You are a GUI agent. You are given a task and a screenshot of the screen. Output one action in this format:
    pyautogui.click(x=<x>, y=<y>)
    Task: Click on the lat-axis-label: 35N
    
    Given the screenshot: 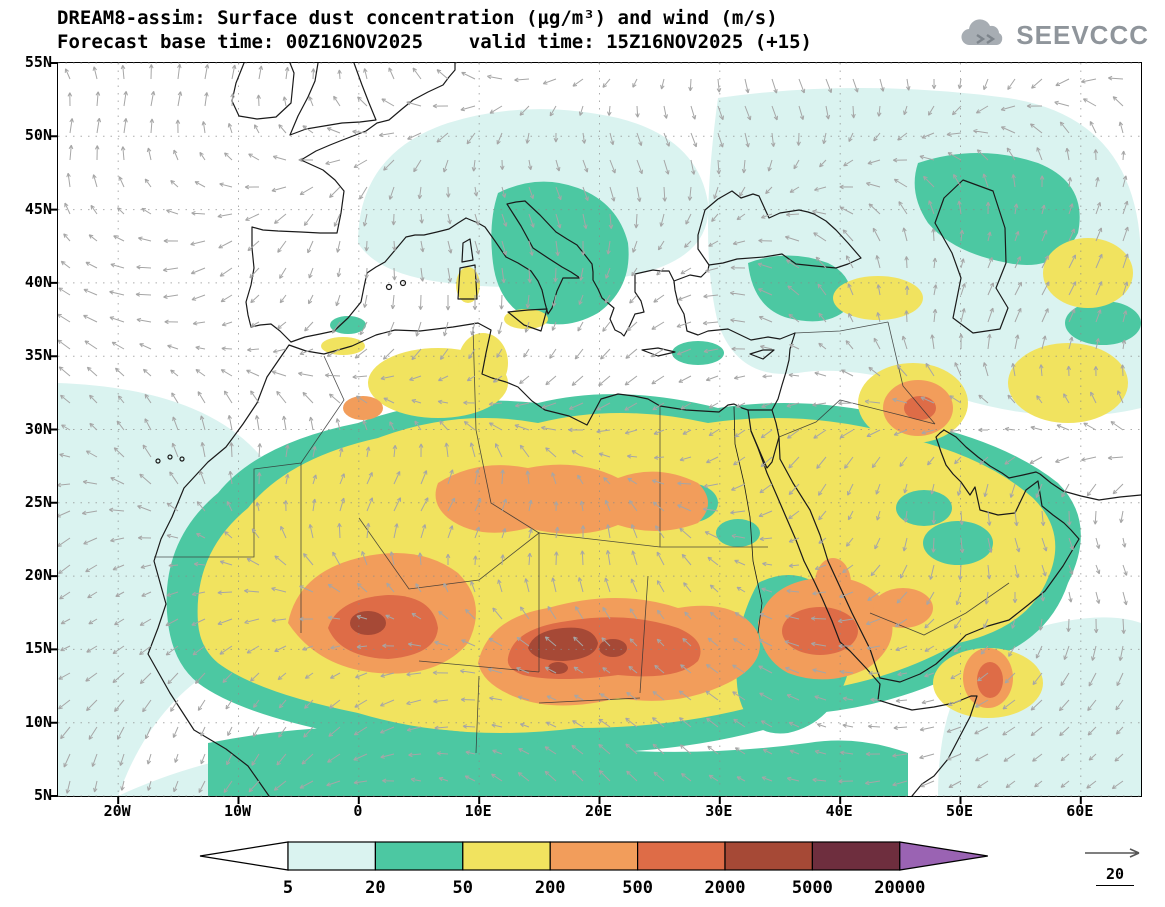 What is the action you would take?
    pyautogui.click(x=38, y=355)
    